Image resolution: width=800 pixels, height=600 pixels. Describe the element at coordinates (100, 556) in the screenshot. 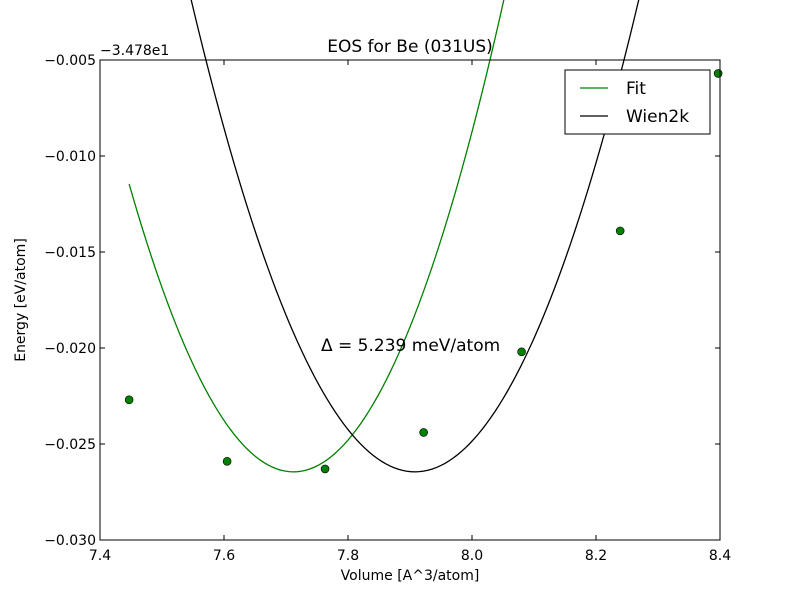

I see `x-tick-label: 7.4` at that location.